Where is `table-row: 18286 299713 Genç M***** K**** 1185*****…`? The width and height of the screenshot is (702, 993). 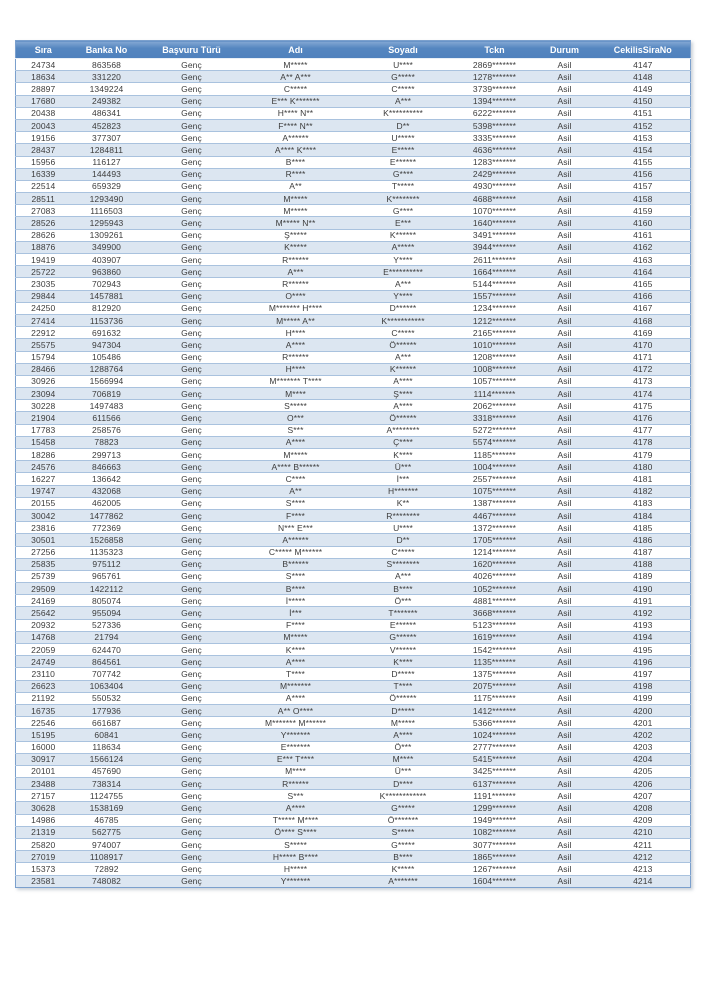
table-row: 18286 299713 Genç M***** K**** 1185*****… is located at coordinates (353, 455).